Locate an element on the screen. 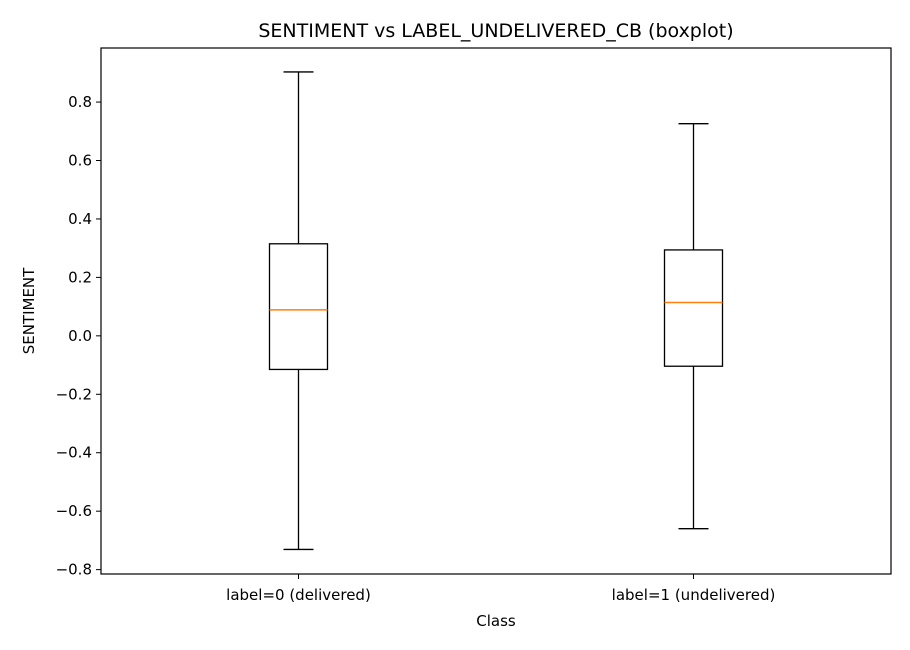  y-tick-label: −0.8 is located at coordinates (74, 570).